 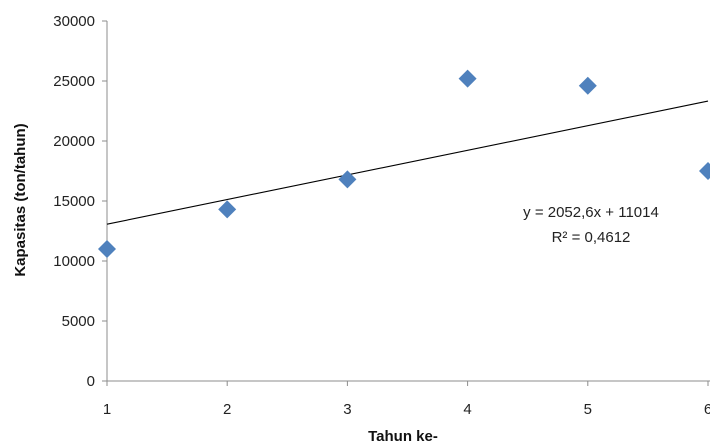 What do you see at coordinates (588, 409) in the screenshot?
I see `x-tick-label: 5` at bounding box center [588, 409].